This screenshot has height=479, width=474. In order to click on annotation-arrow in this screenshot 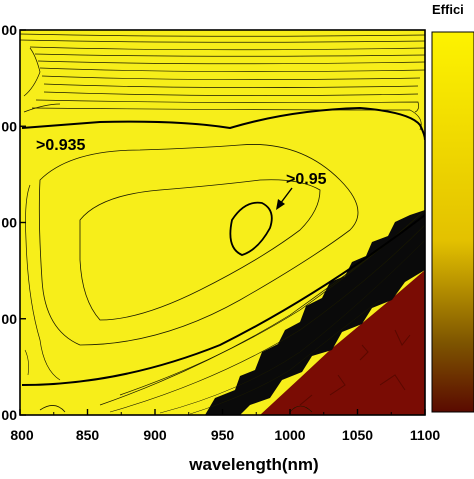, I will do `click(284, 198)`.